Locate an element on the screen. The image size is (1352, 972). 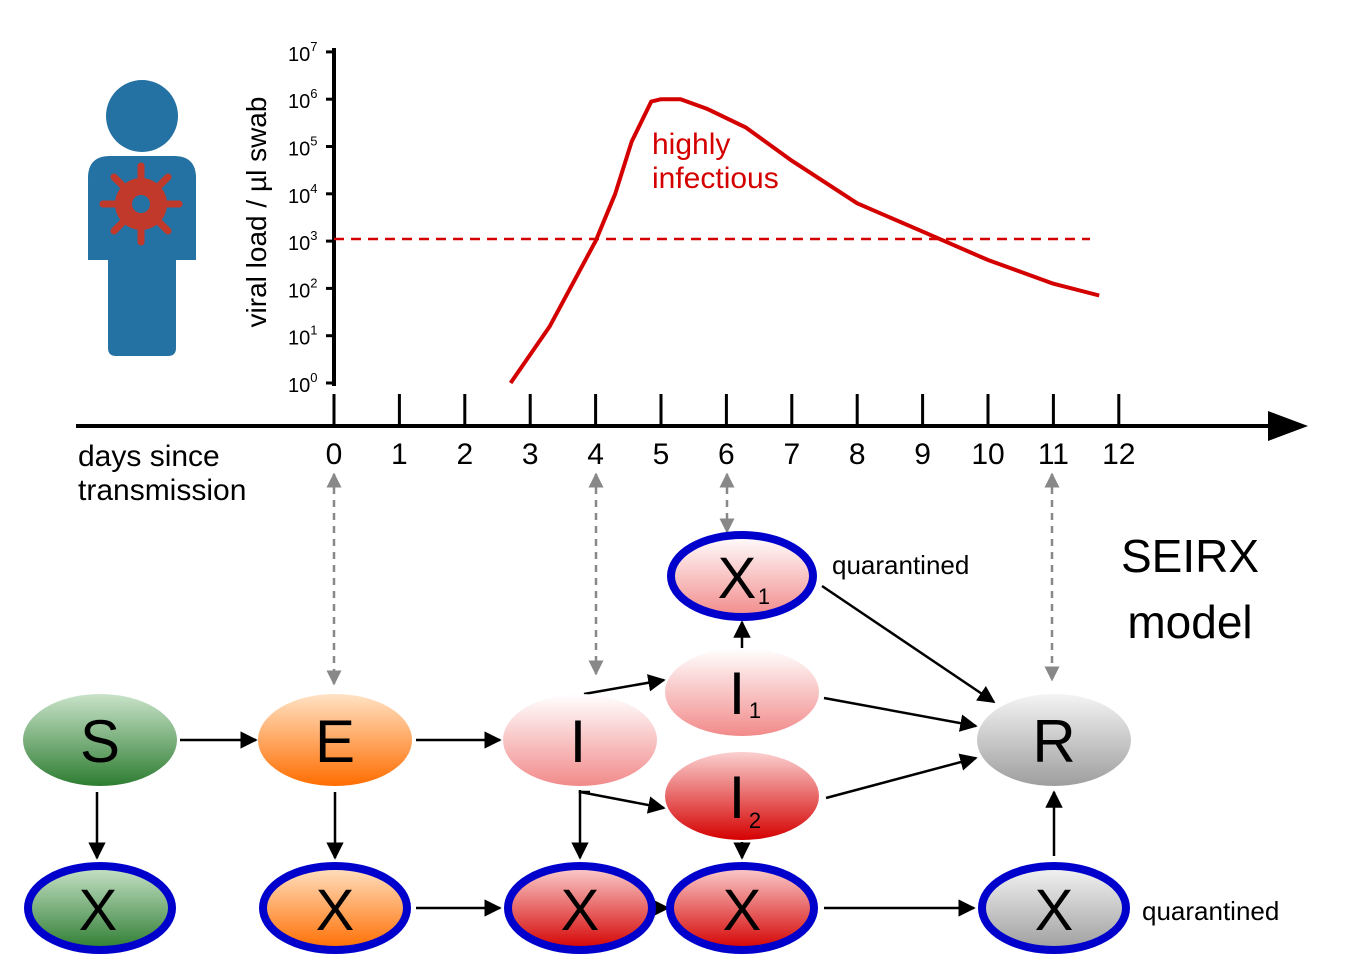
x-tick-label: 9 is located at coordinates (922, 454).